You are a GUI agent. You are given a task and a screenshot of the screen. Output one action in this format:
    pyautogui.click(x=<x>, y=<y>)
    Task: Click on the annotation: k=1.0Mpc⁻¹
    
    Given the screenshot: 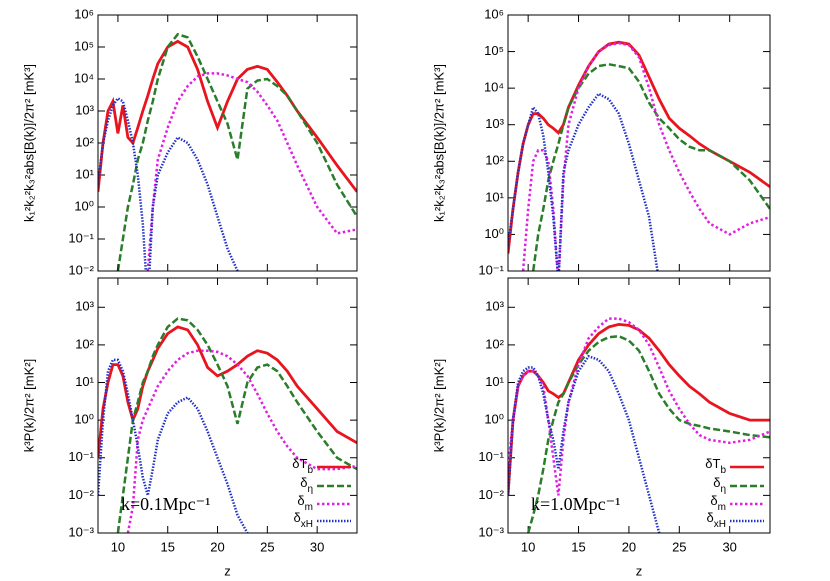 What is the action you would take?
    pyautogui.click(x=576, y=504)
    